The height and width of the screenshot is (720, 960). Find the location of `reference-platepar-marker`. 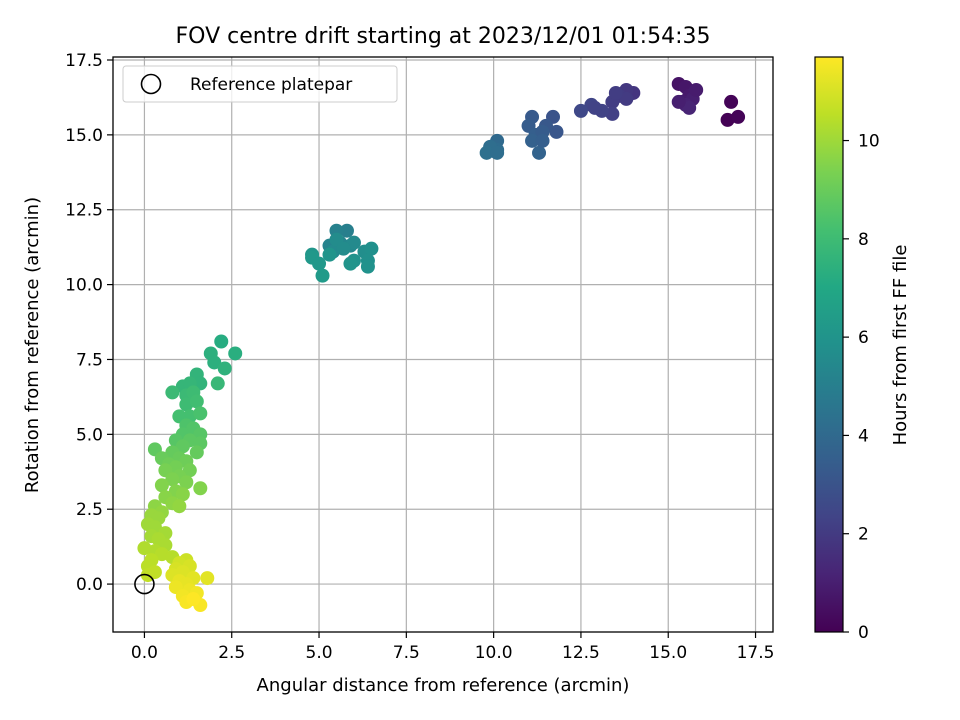

reference-platepar-marker is located at coordinates (144, 584).